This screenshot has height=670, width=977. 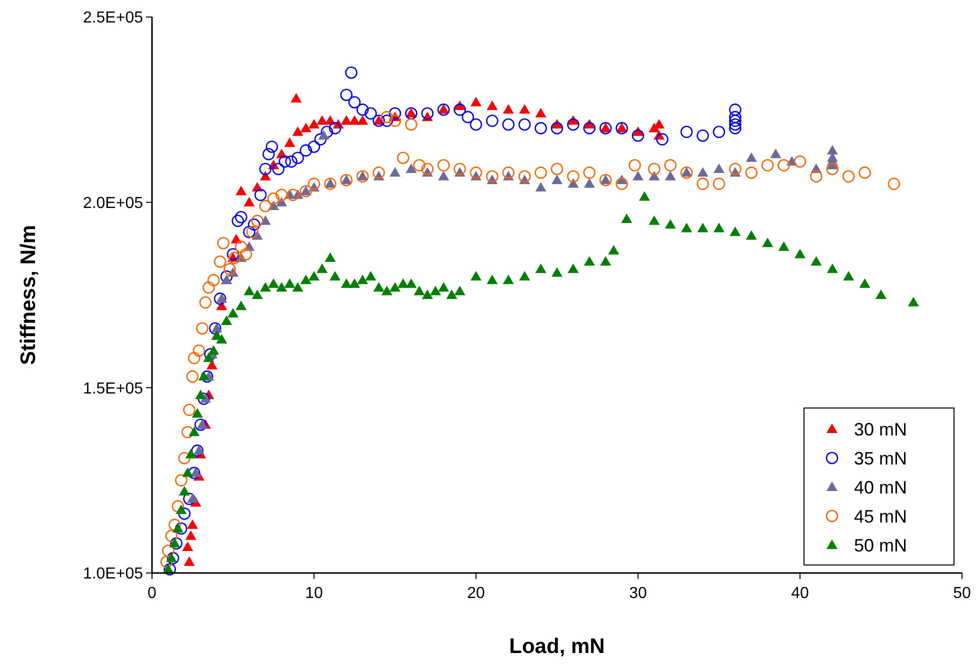 What do you see at coordinates (113, 574) in the screenshot?
I see `y-tick-label: 1.0E+05` at bounding box center [113, 574].